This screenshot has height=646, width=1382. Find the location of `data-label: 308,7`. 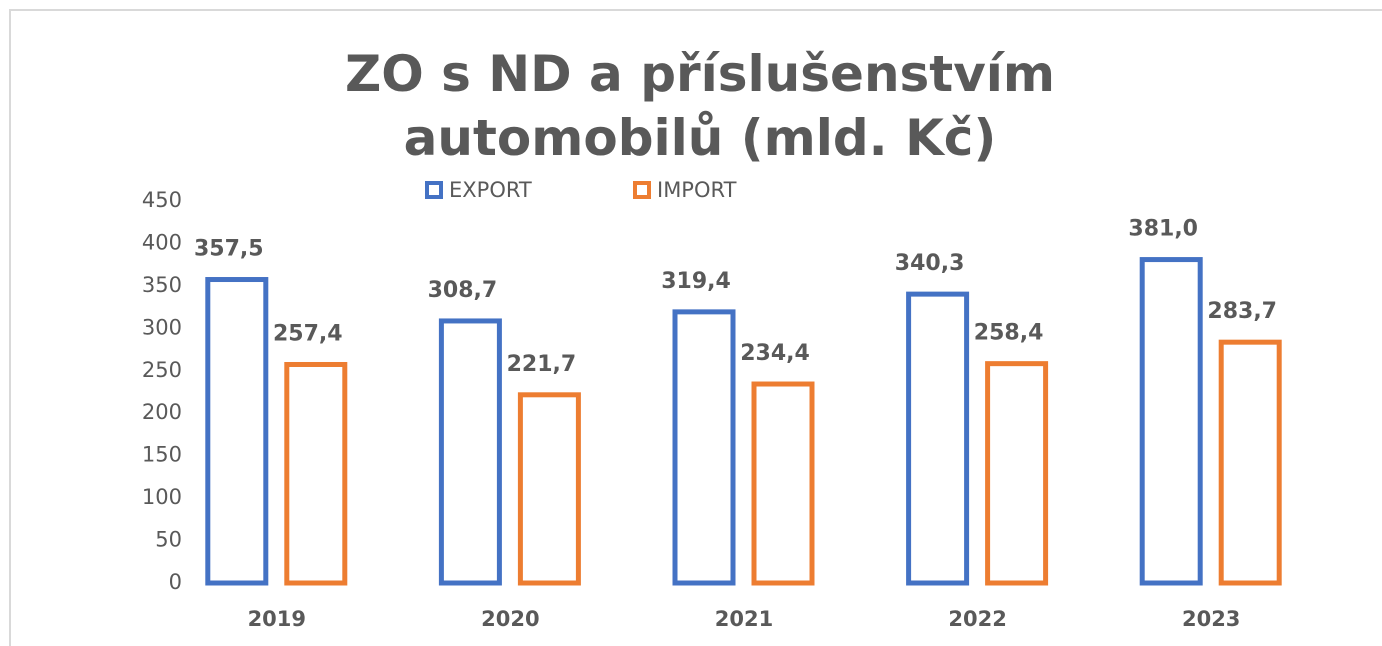

data-label: 308,7 is located at coordinates (463, 290).